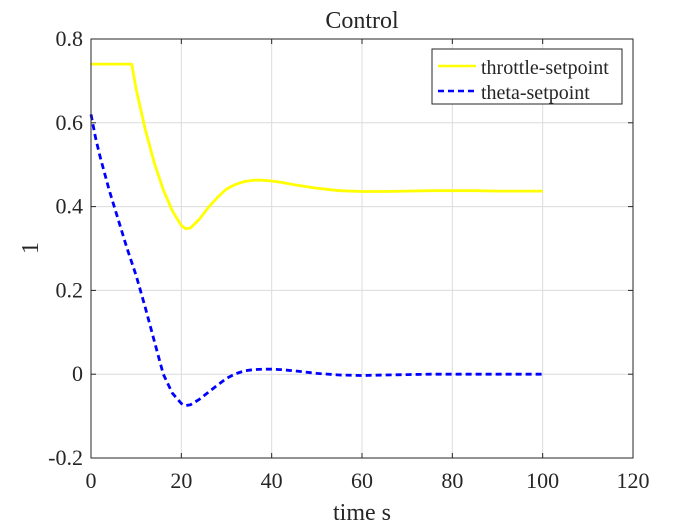 Image resolution: width=700 pixels, height=525 pixels. I want to click on legend: throttle-setpoint theta-setpoint, so click(527, 76).